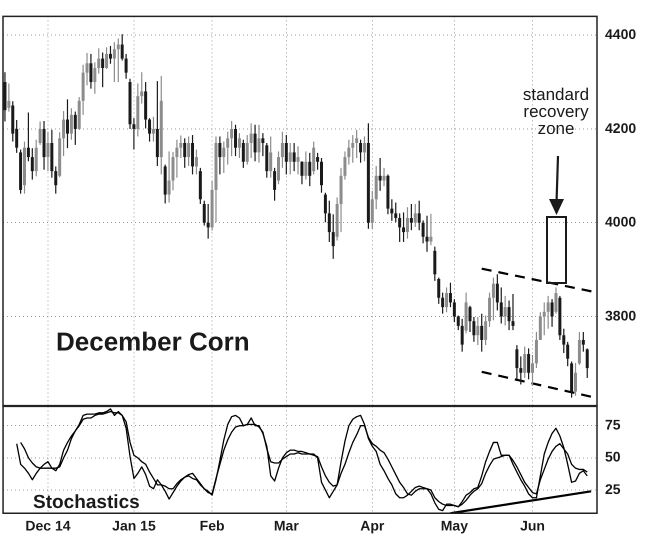 This screenshot has height=540, width=645. What do you see at coordinates (134, 525) in the screenshot?
I see `x-tick-label: Jan 15` at bounding box center [134, 525].